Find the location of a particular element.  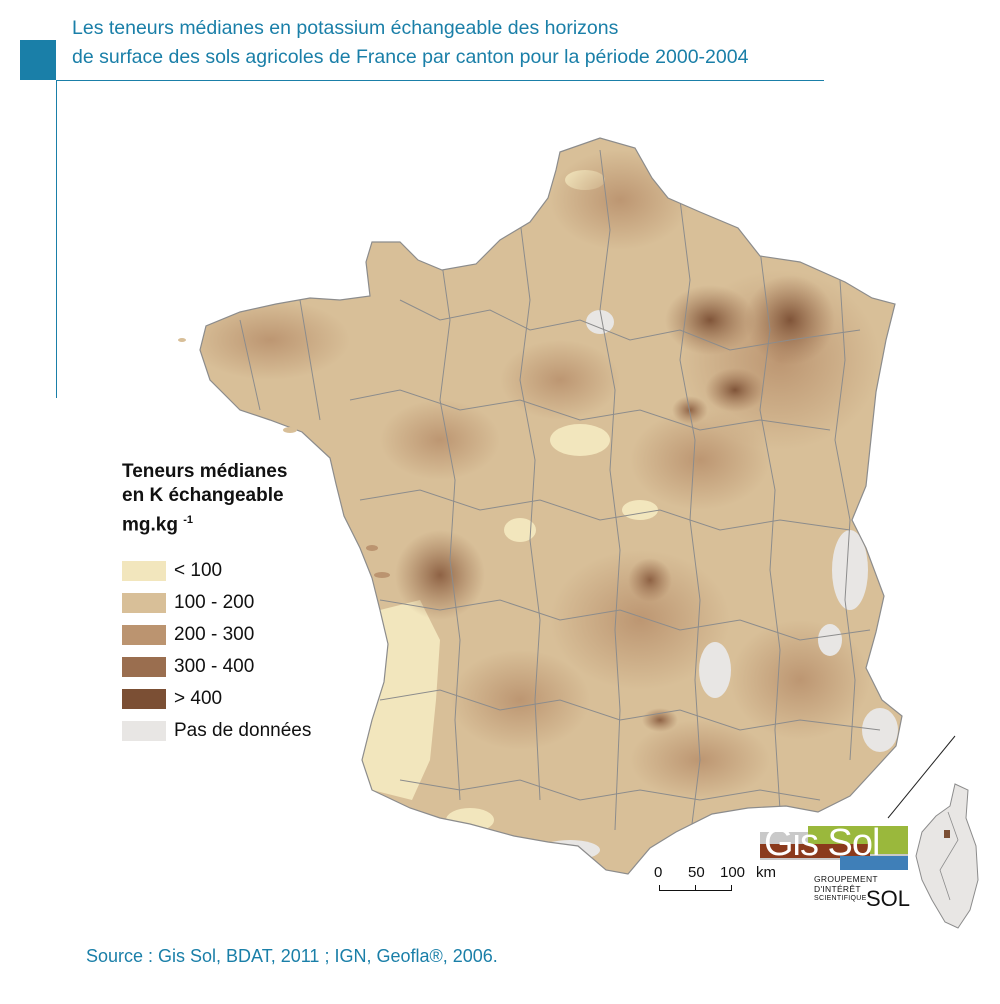

legend-label: < 100 is located at coordinates (198, 571).